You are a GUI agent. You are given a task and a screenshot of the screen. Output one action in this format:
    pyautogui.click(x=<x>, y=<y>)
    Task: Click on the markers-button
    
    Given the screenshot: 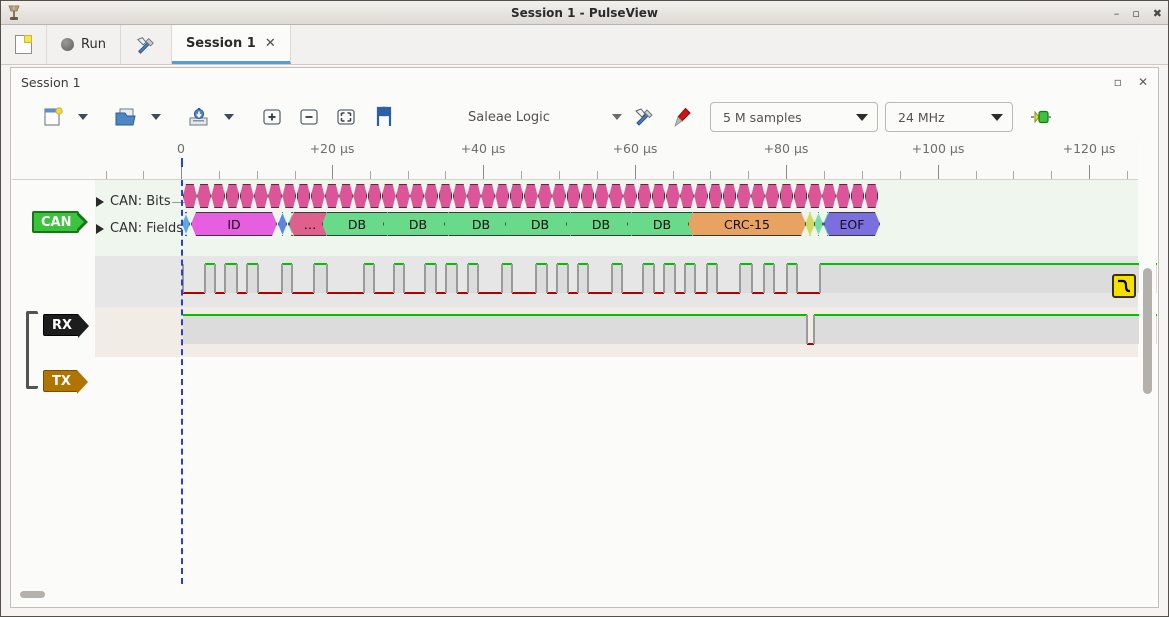 What is the action you would take?
    pyautogui.click(x=384, y=117)
    